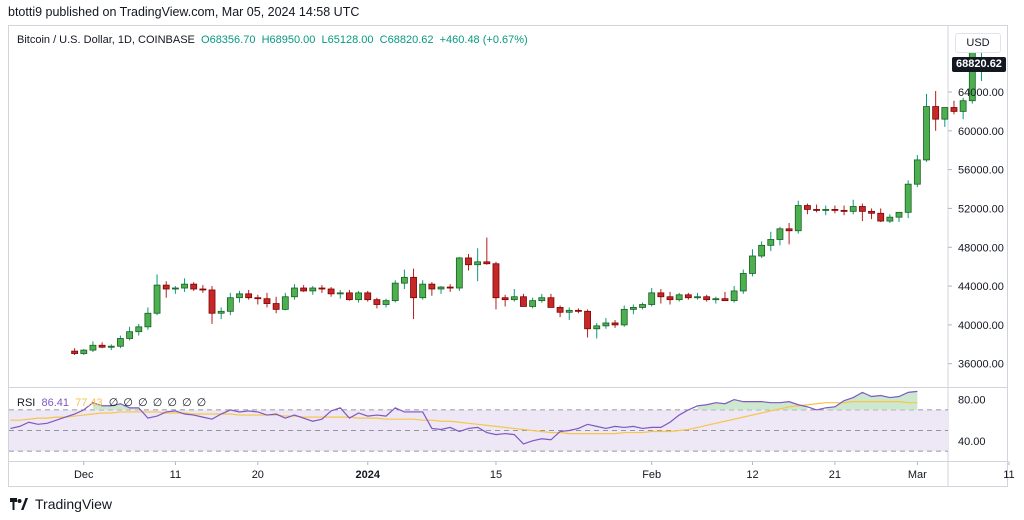  I want to click on footer-brand: TradingView, so click(60, 504).